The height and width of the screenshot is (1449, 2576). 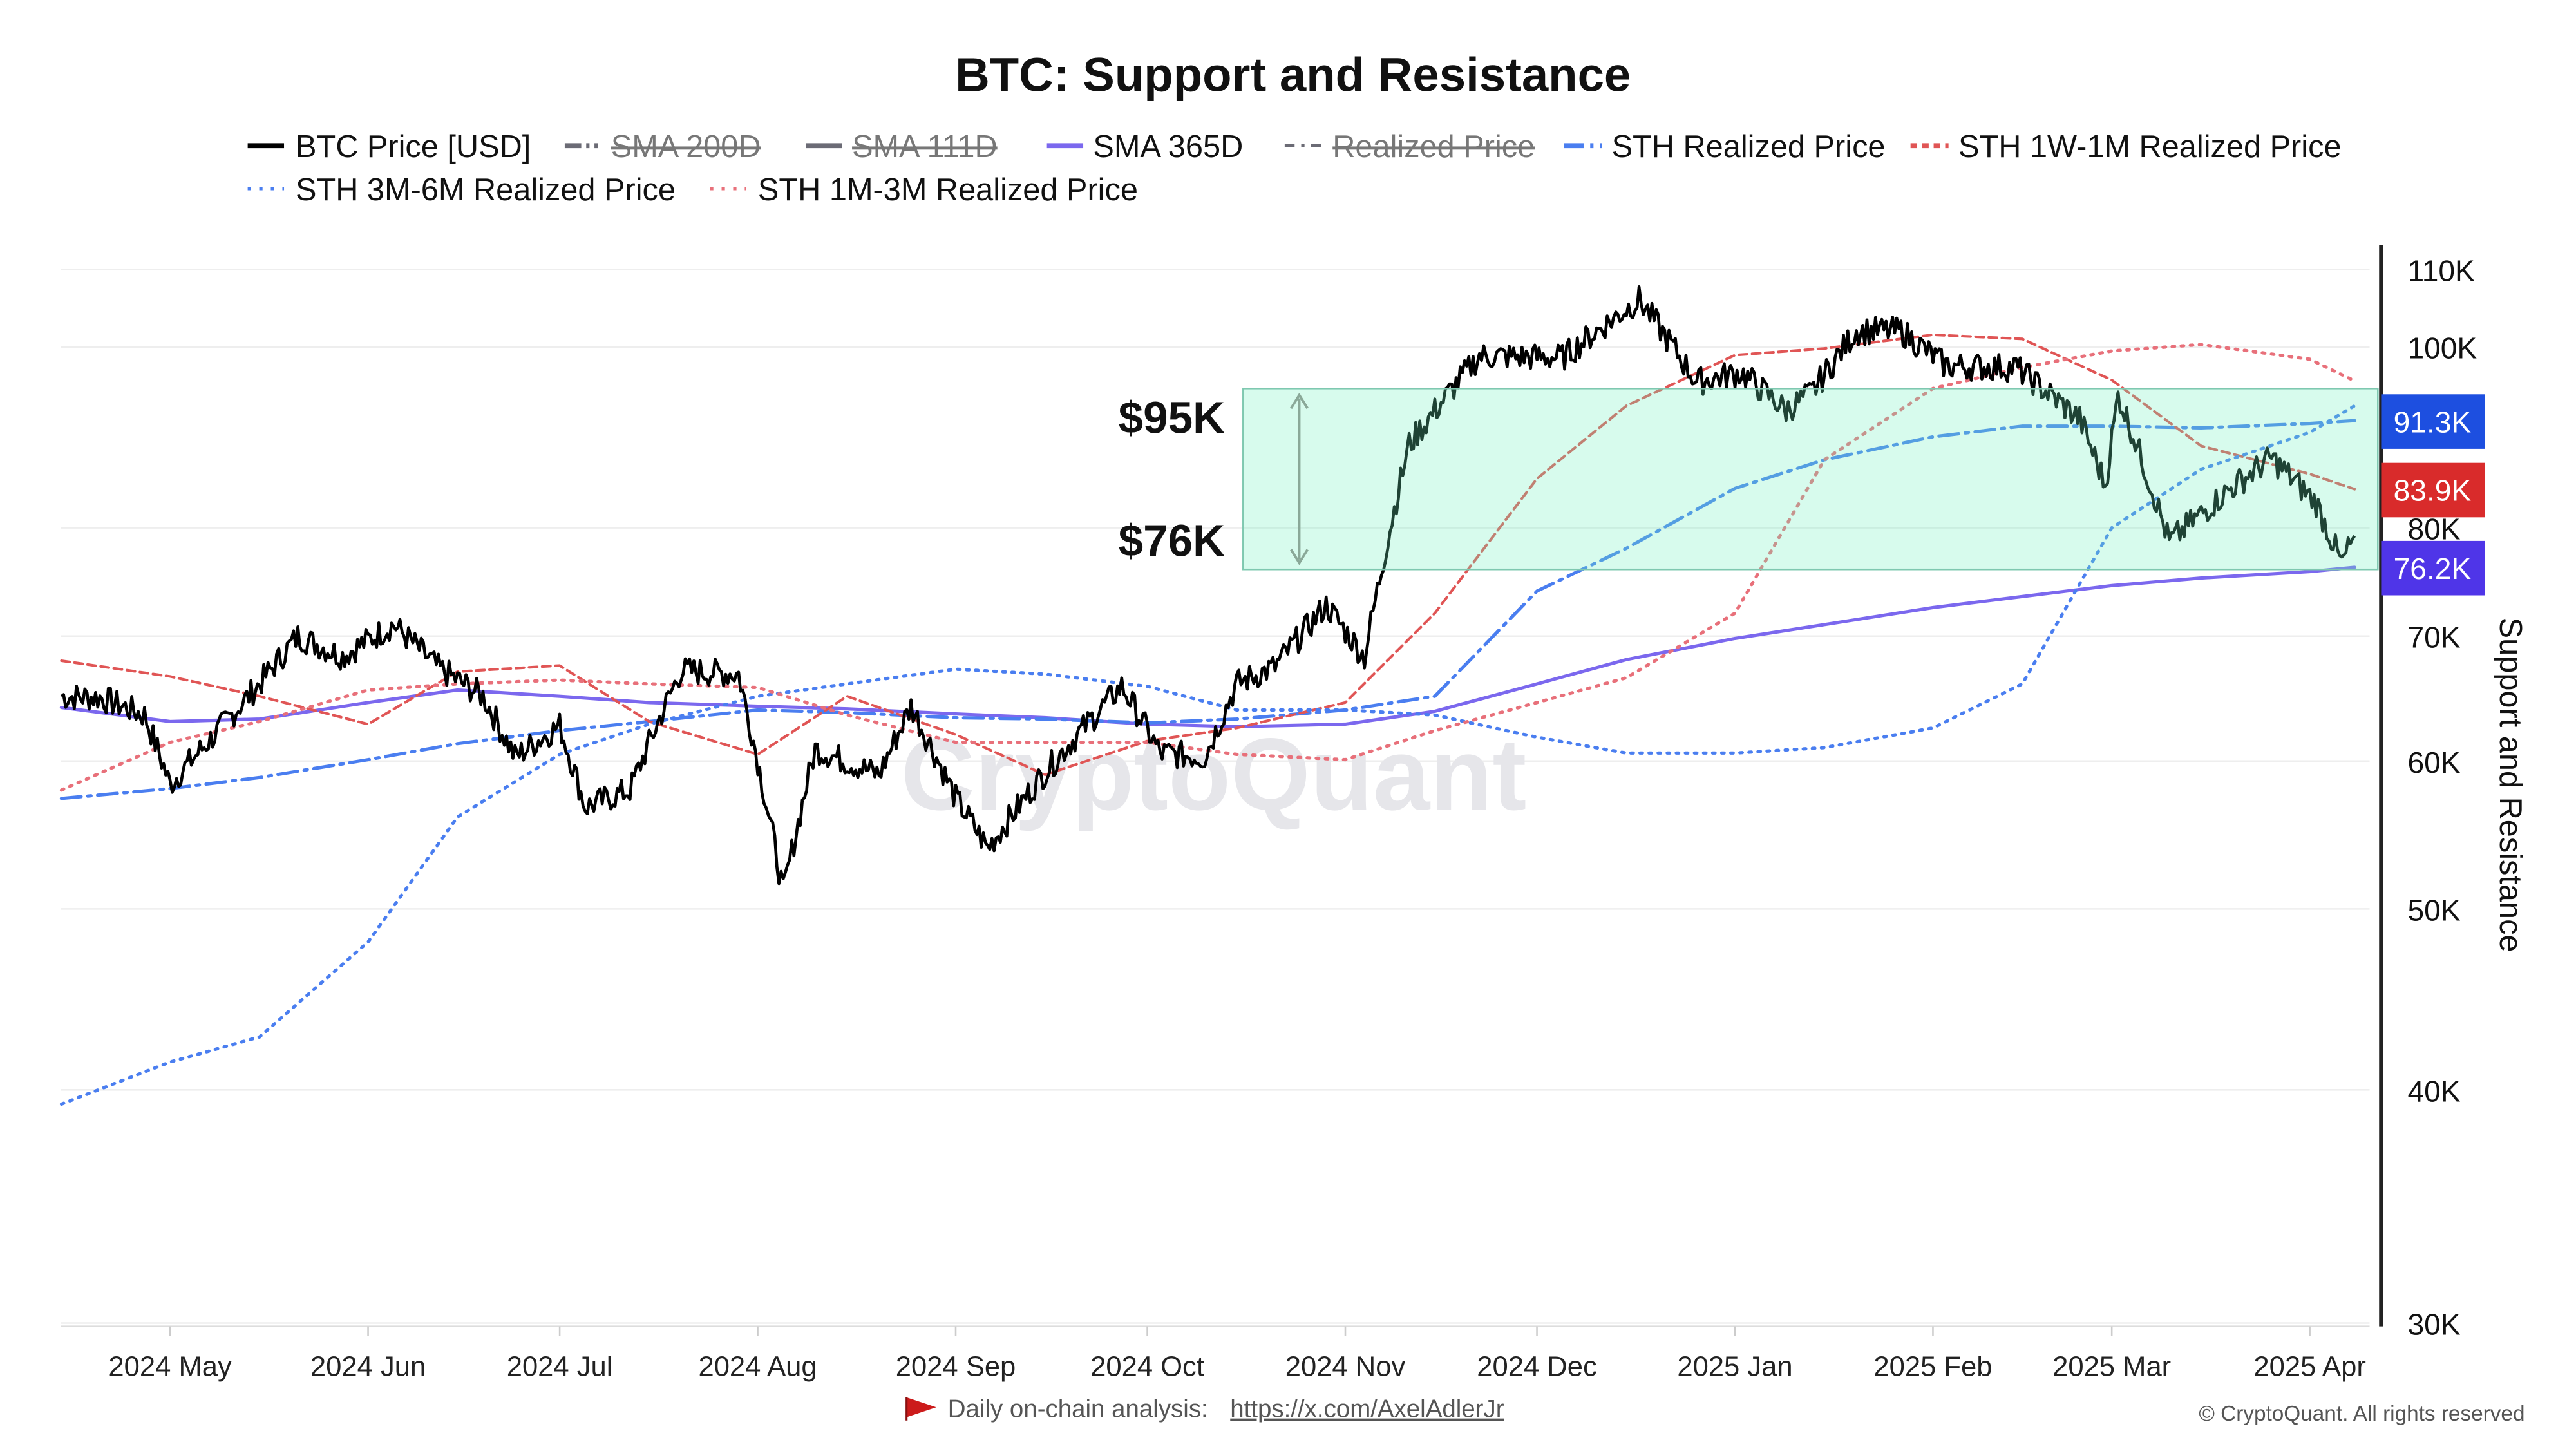 What do you see at coordinates (1078, 1409) in the screenshot?
I see `analysis-label: Daily on-chain analysis:` at bounding box center [1078, 1409].